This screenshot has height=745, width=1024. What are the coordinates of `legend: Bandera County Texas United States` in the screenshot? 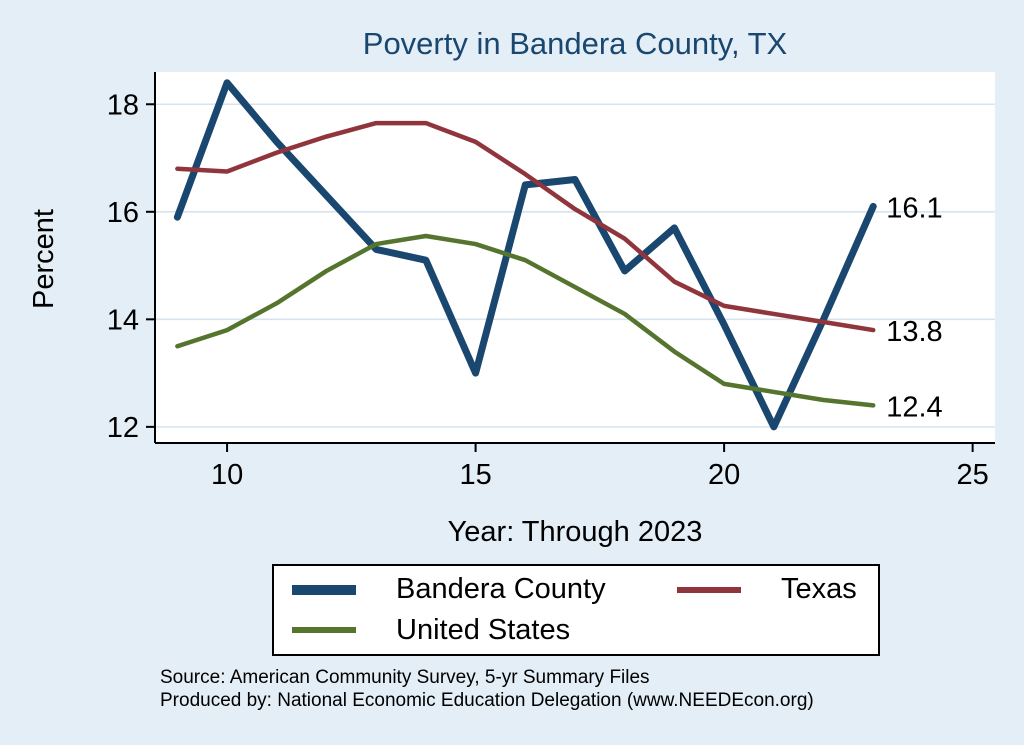 It's located at (576, 610).